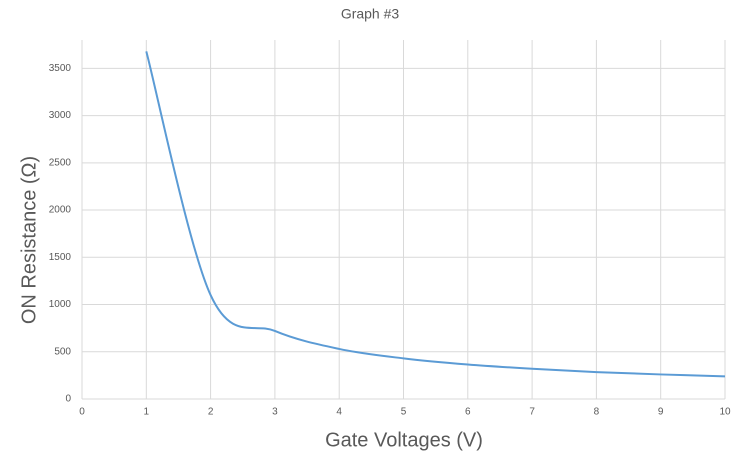 Image resolution: width=741 pixels, height=462 pixels. I want to click on x-tick-label: 4, so click(339, 412).